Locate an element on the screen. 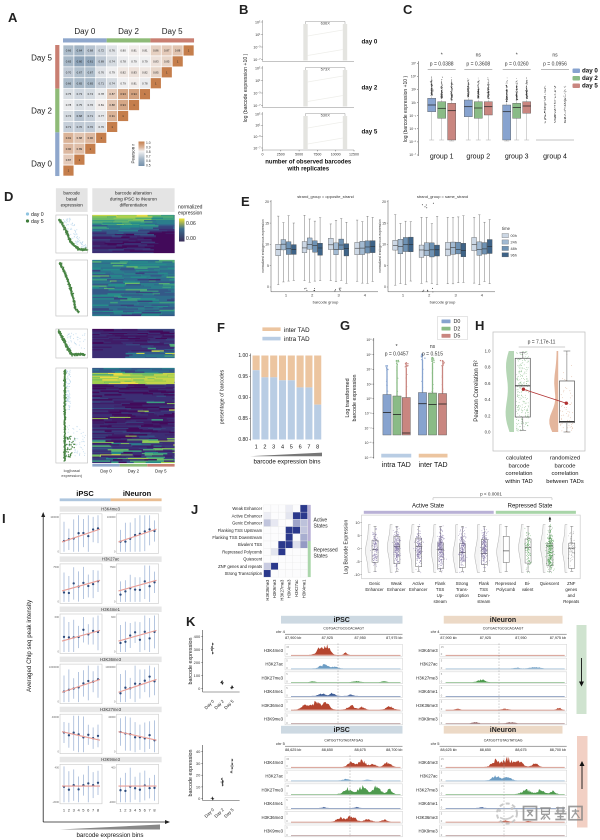 The image size is (600, 840). svg-text: 10⁻³ is located at coordinates (257, 47).